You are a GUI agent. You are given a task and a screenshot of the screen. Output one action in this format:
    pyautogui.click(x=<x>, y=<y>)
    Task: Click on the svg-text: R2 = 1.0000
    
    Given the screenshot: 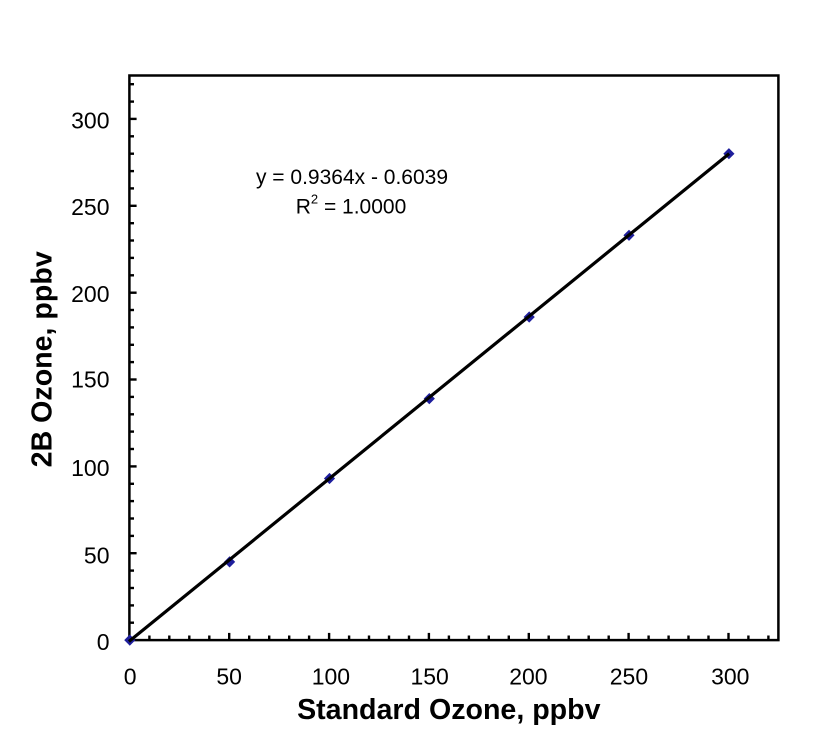 What is the action you would take?
    pyautogui.click(x=351, y=205)
    